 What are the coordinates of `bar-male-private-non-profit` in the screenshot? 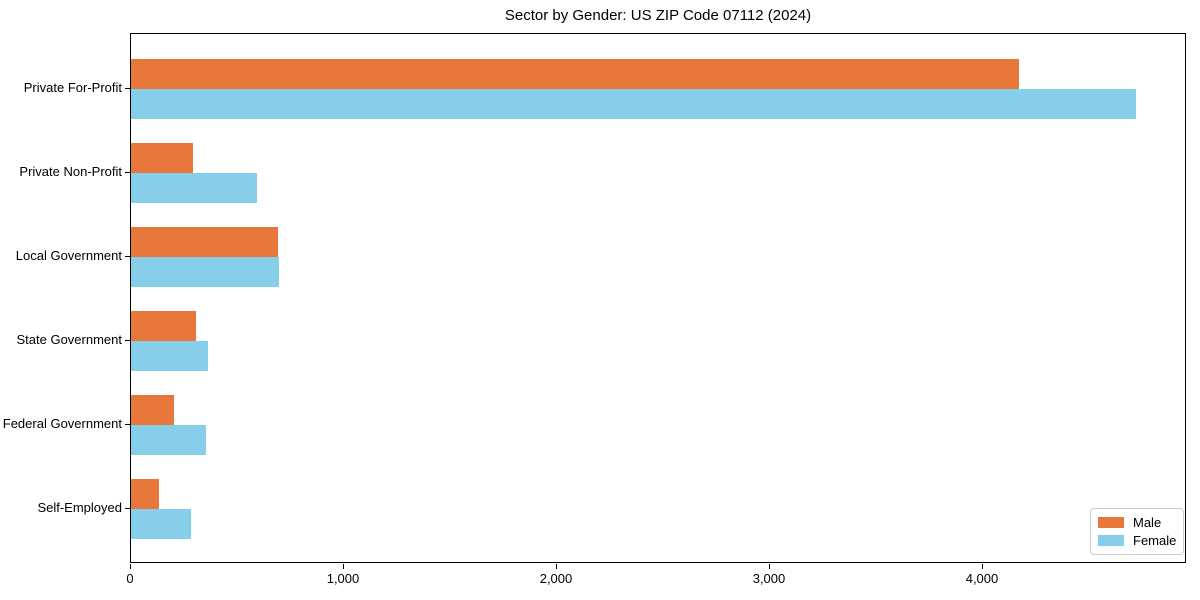 It's located at (162, 158).